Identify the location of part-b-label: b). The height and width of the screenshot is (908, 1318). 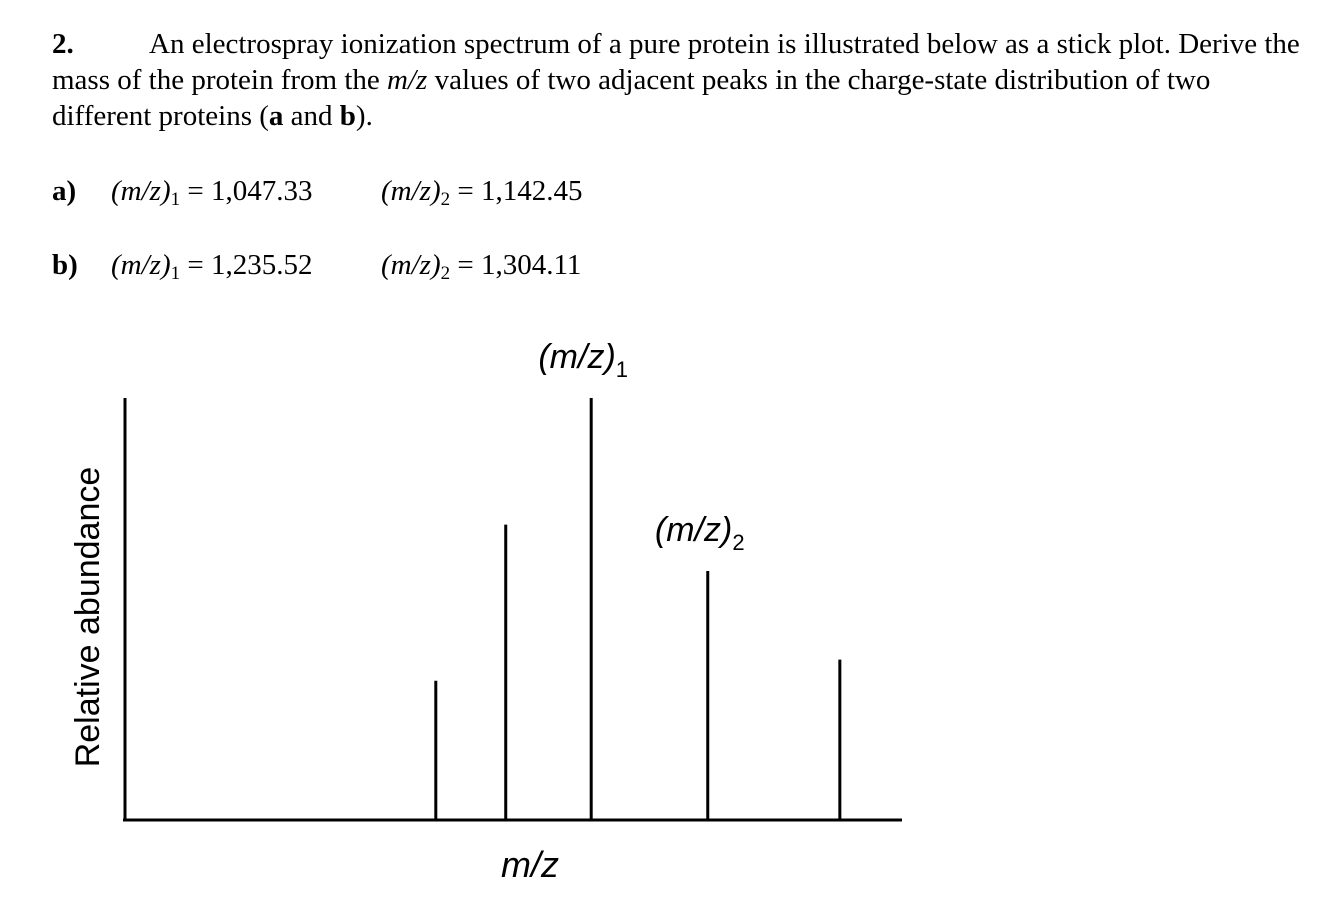
(65, 265).